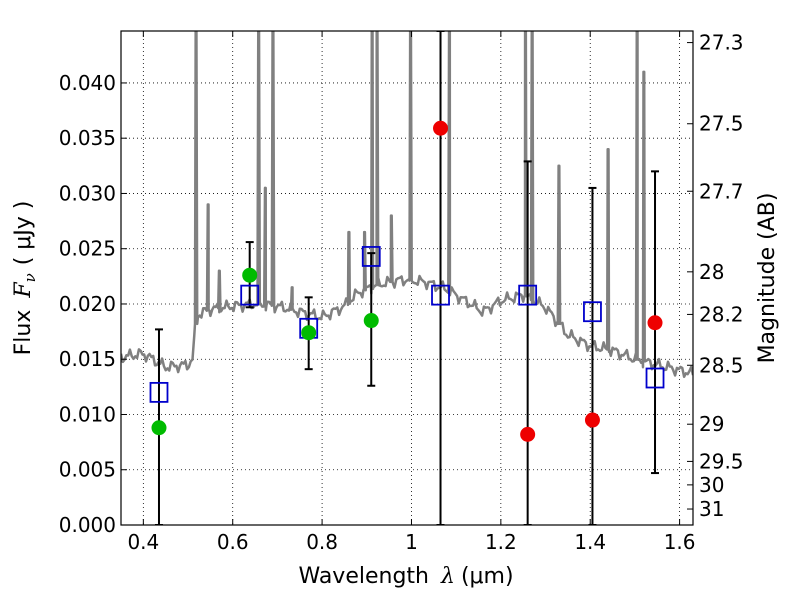 The image size is (800, 600). I want to click on y-tick-label: 0.030, so click(87, 193).